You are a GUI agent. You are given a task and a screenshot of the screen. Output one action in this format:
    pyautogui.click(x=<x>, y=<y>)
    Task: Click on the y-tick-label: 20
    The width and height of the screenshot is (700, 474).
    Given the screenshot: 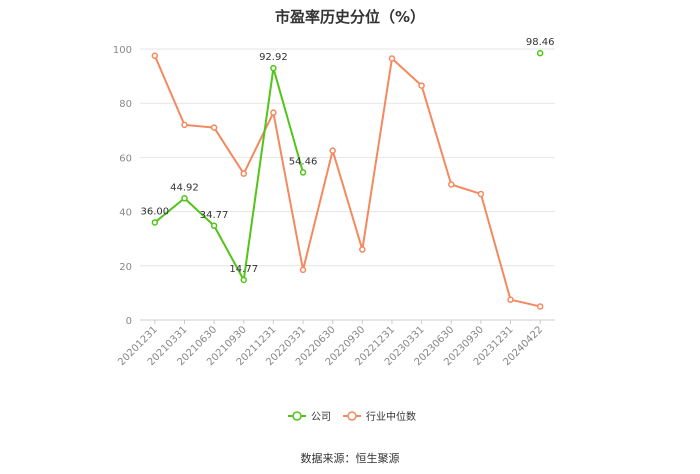 What is the action you would take?
    pyautogui.click(x=125, y=267)
    